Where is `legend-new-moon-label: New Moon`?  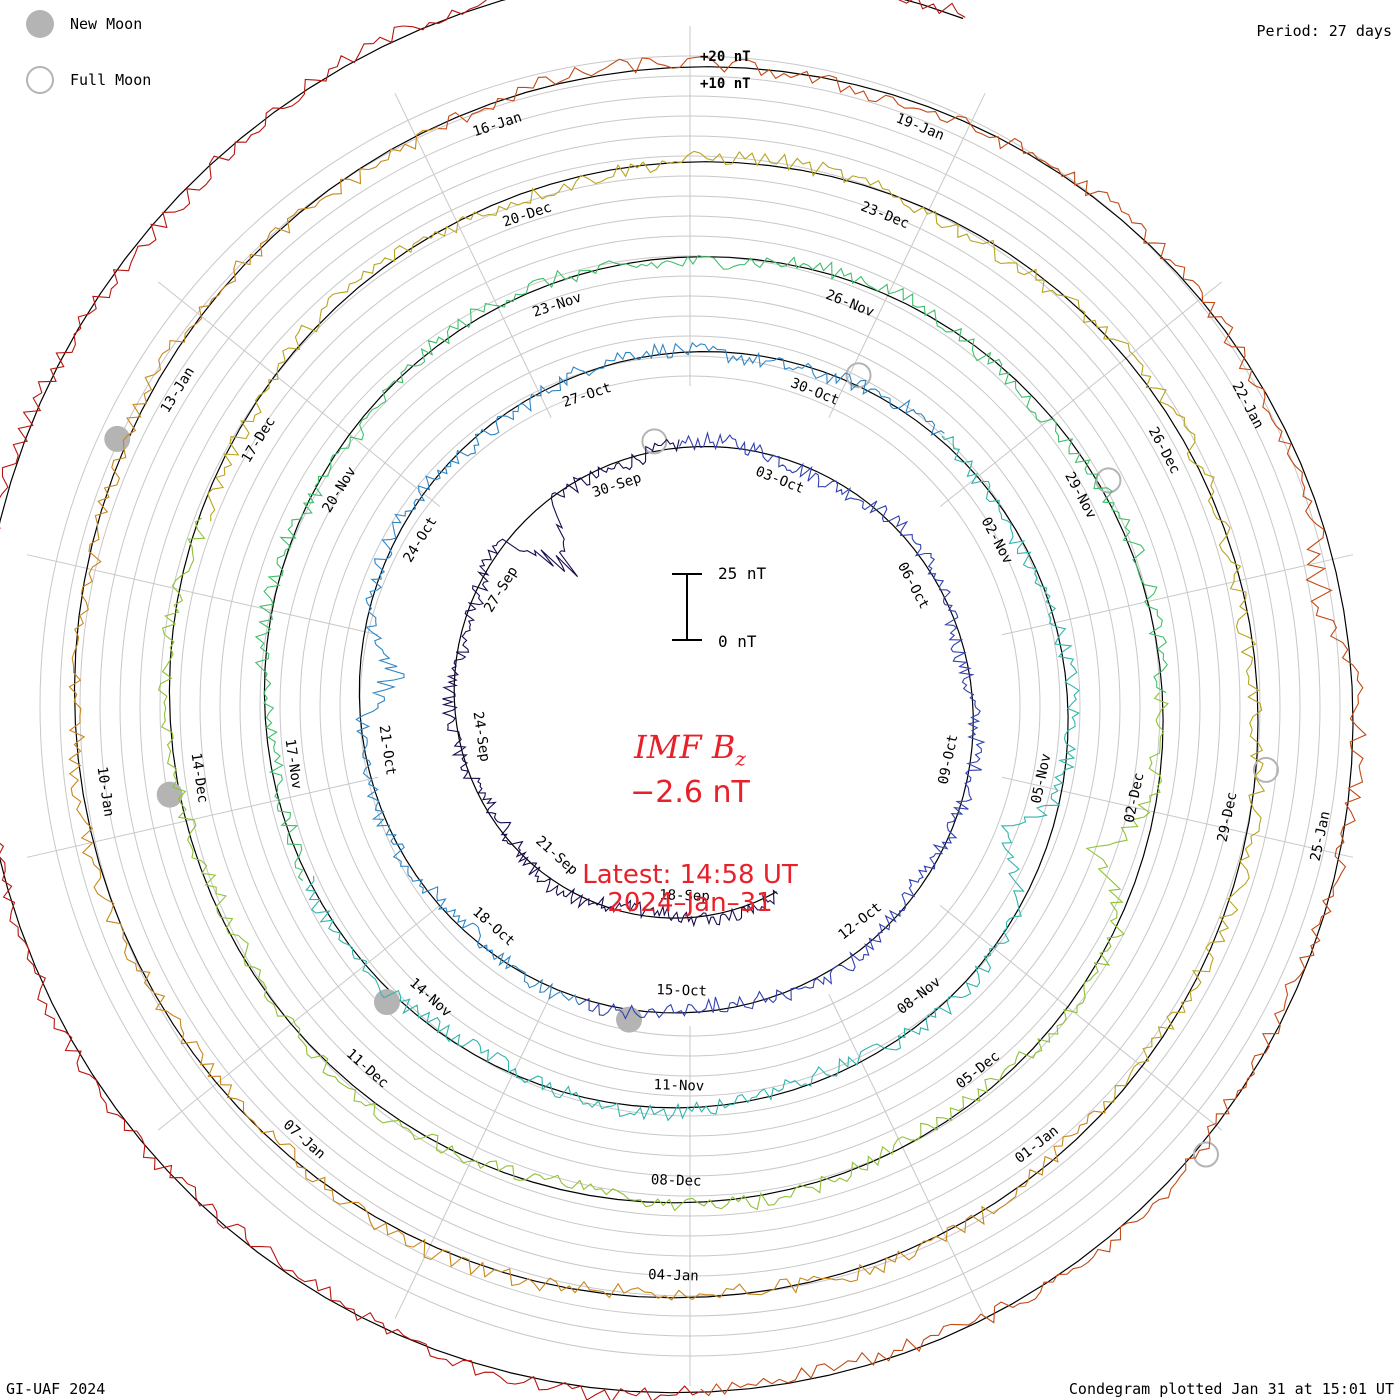 legend-new-moon-label: New Moon is located at coordinates (106, 24).